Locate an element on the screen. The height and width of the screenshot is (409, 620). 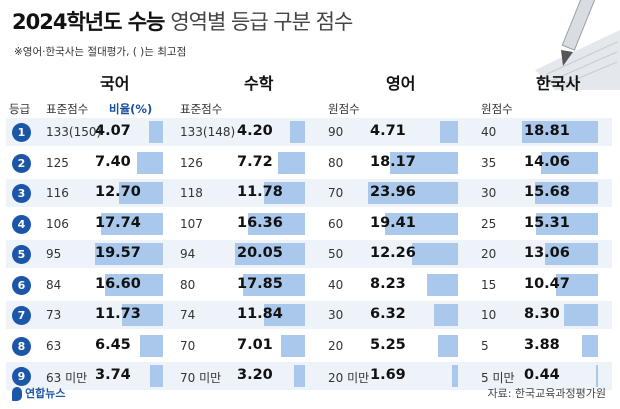
grade-badge: 1 is located at coordinates (21, 132).